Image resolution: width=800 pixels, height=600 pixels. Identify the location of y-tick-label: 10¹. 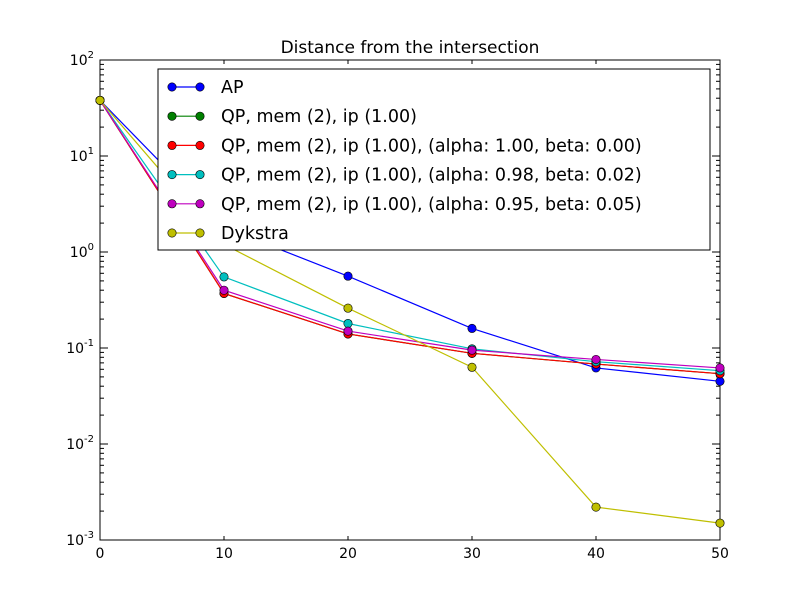
(82, 155).